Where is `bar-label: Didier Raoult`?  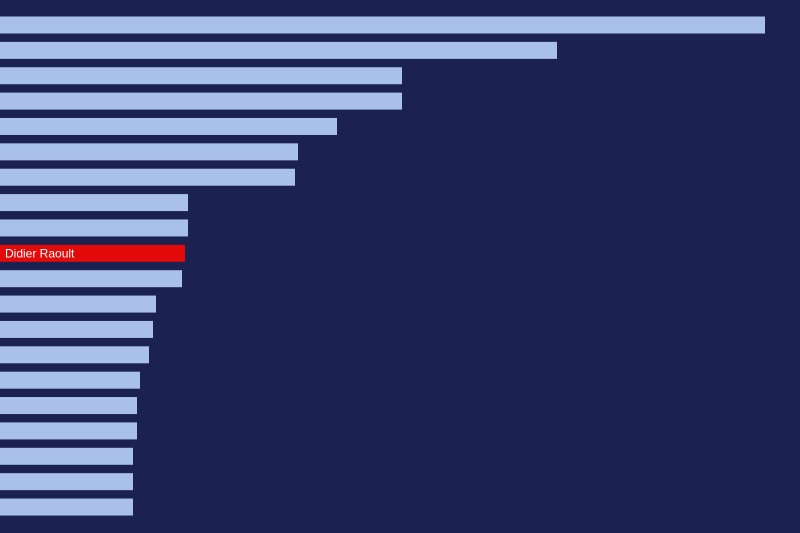
bar-label: Didier Raoult is located at coordinates (40, 254).